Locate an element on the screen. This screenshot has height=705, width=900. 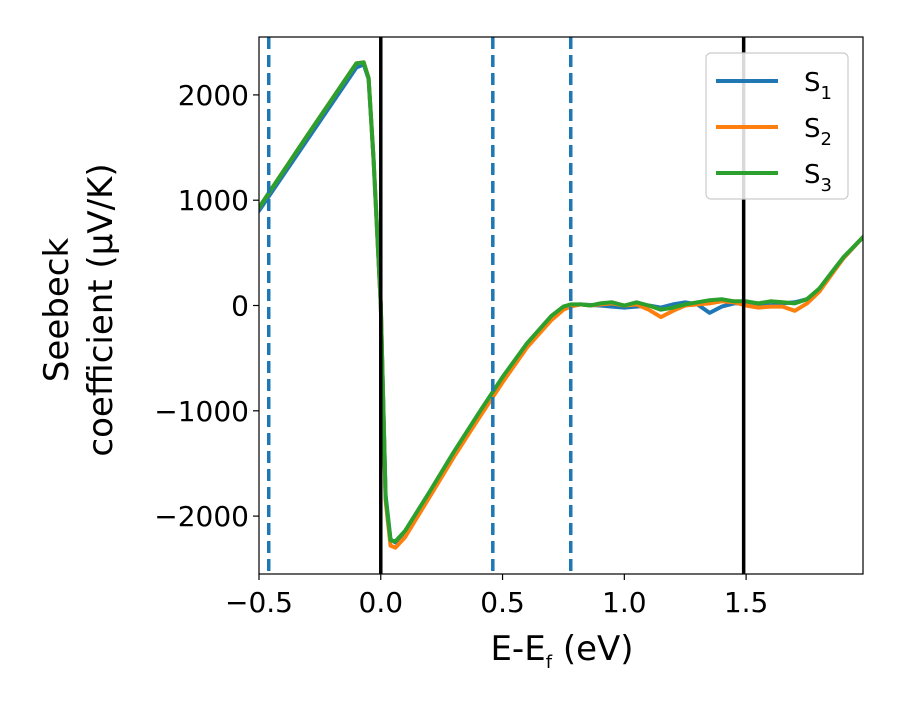
x-tick-label: 0.5 is located at coordinates (502, 602).